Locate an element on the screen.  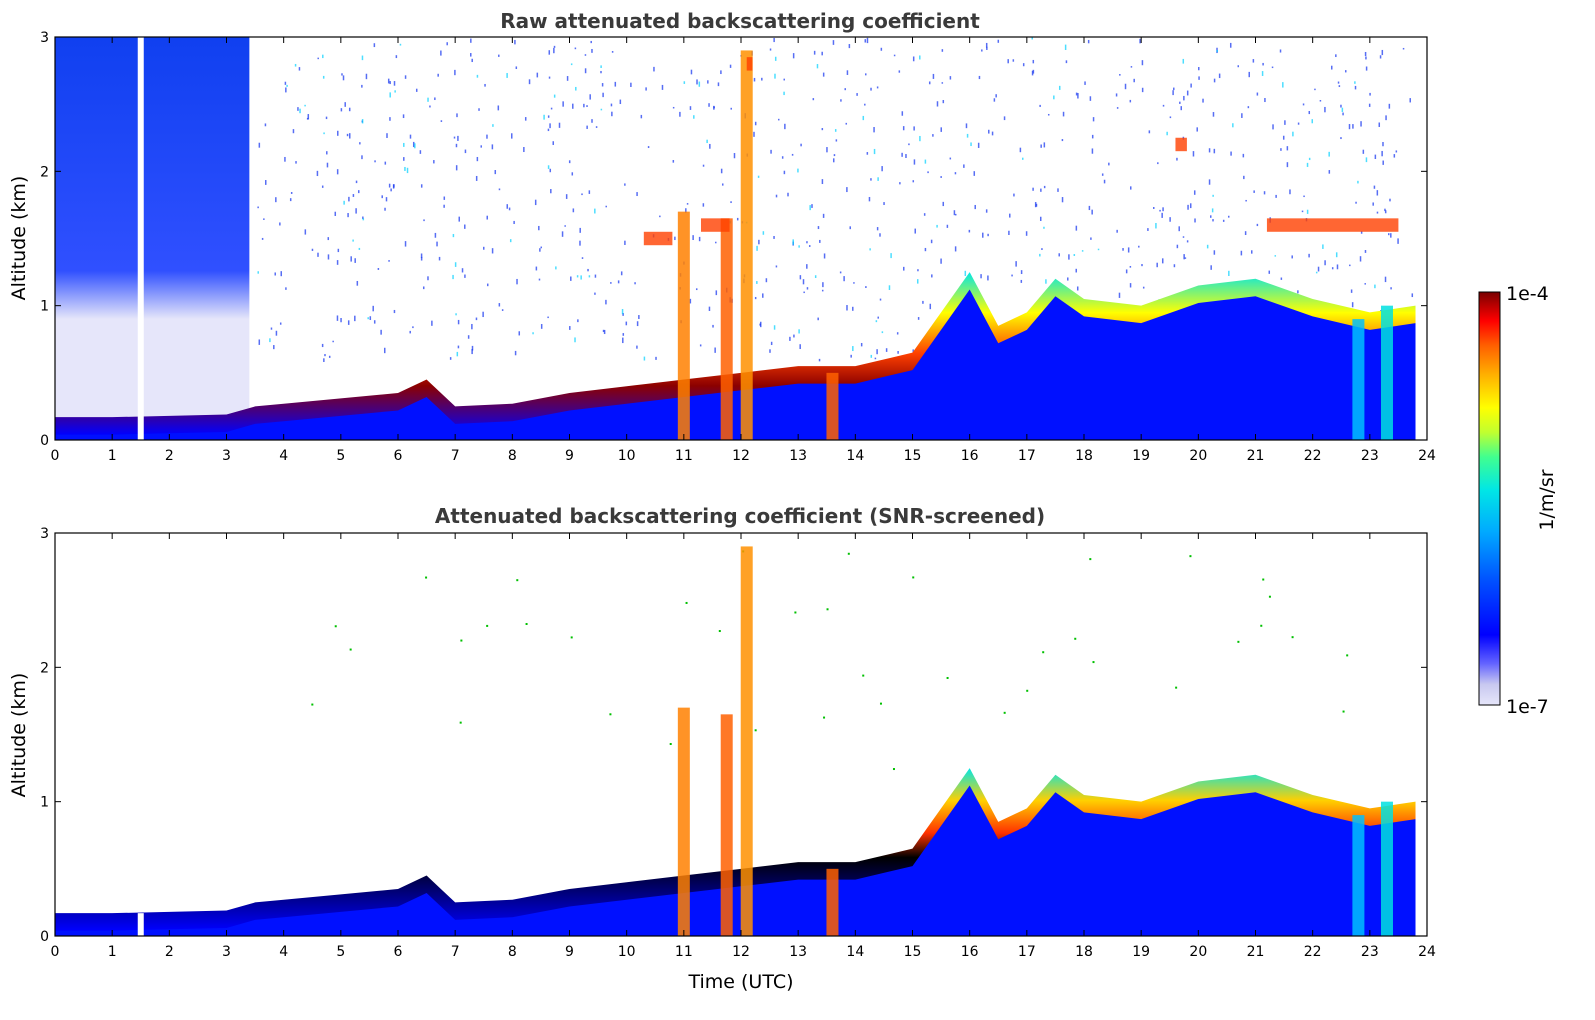
x-tick-label: 23 is located at coordinates (1370, 456).